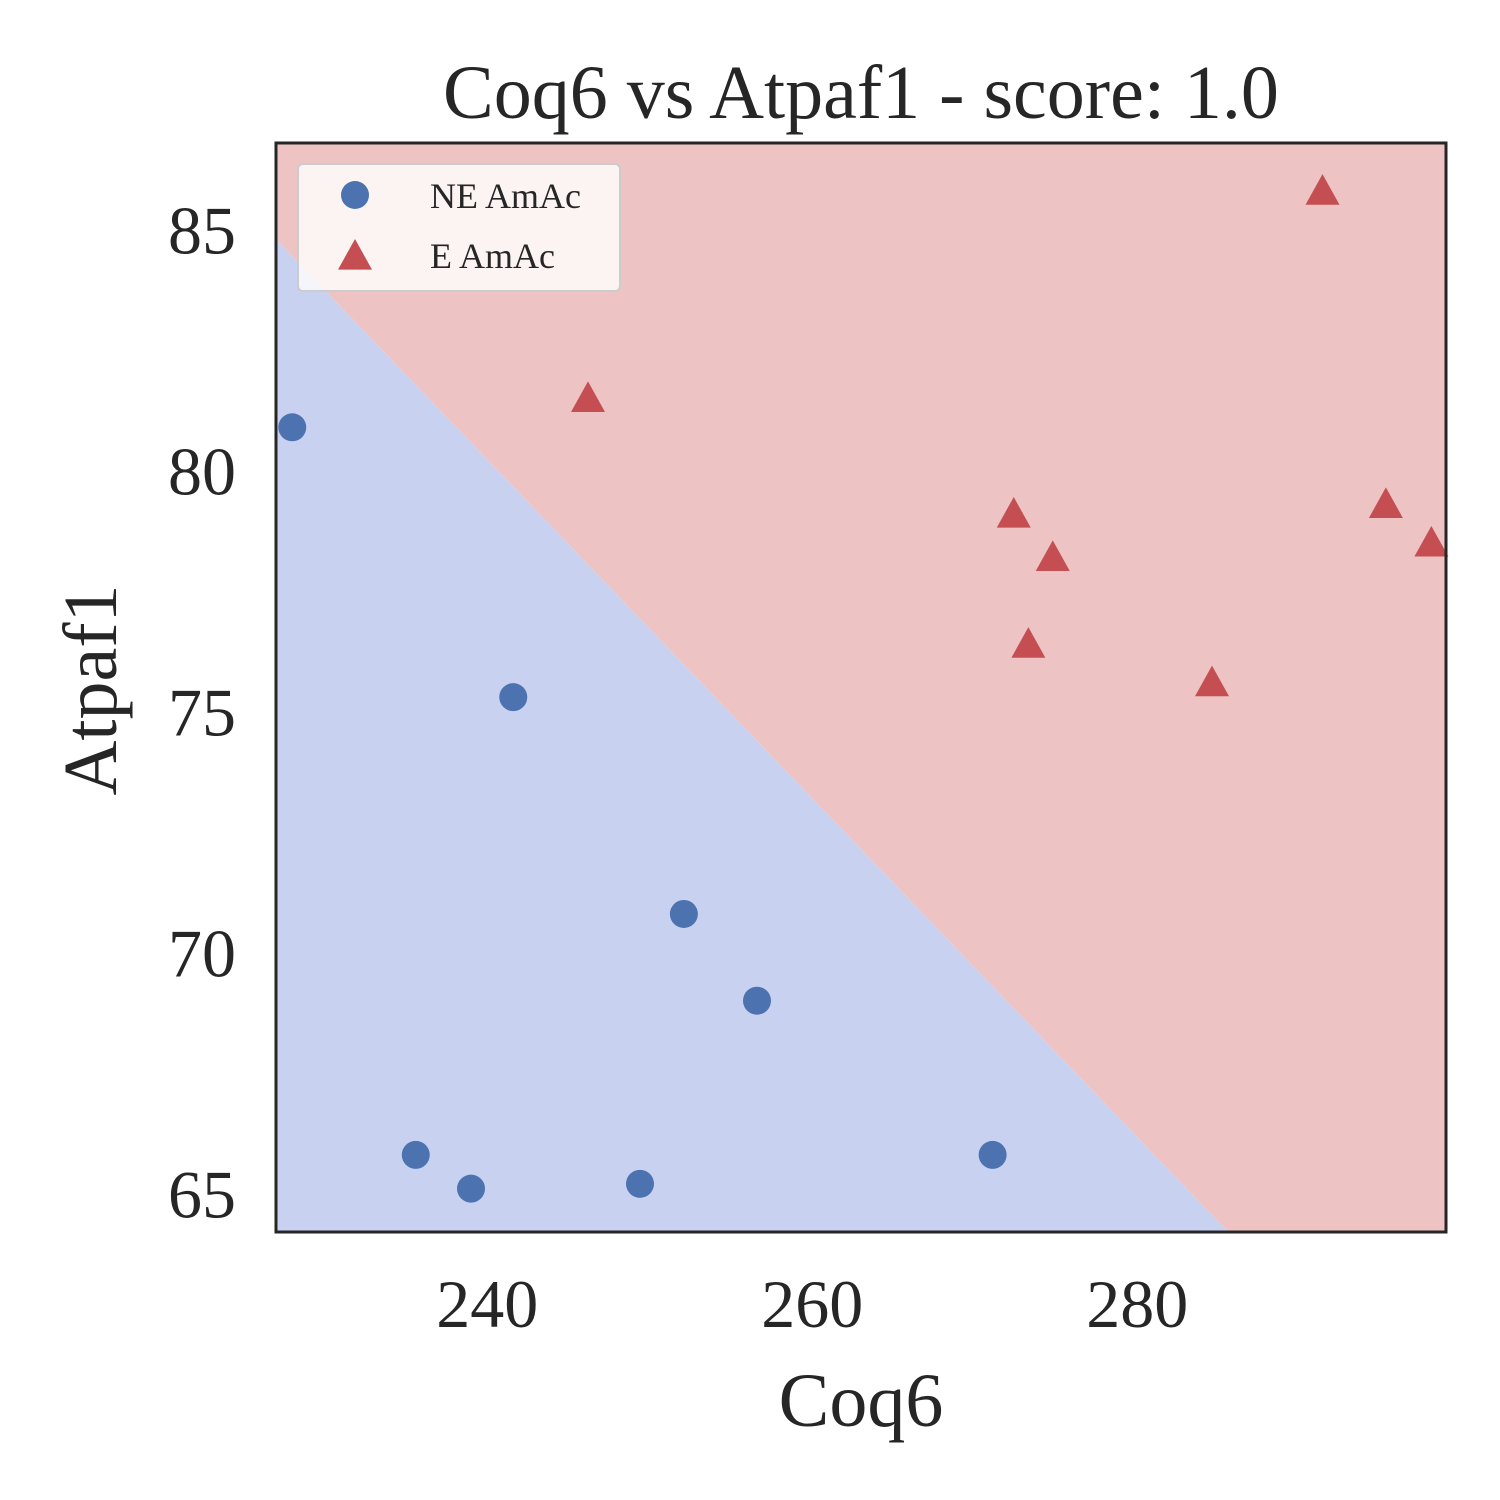 The height and width of the screenshot is (1500, 1500). What do you see at coordinates (861, 1401) in the screenshot?
I see `x-axis-label: Coq6` at bounding box center [861, 1401].